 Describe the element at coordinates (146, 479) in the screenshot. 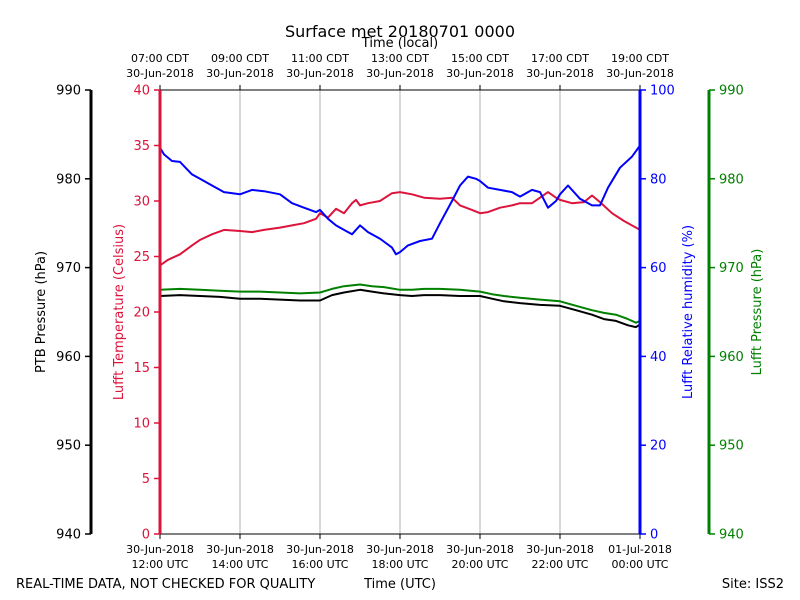

I see `temp-tick-label: 5` at that location.